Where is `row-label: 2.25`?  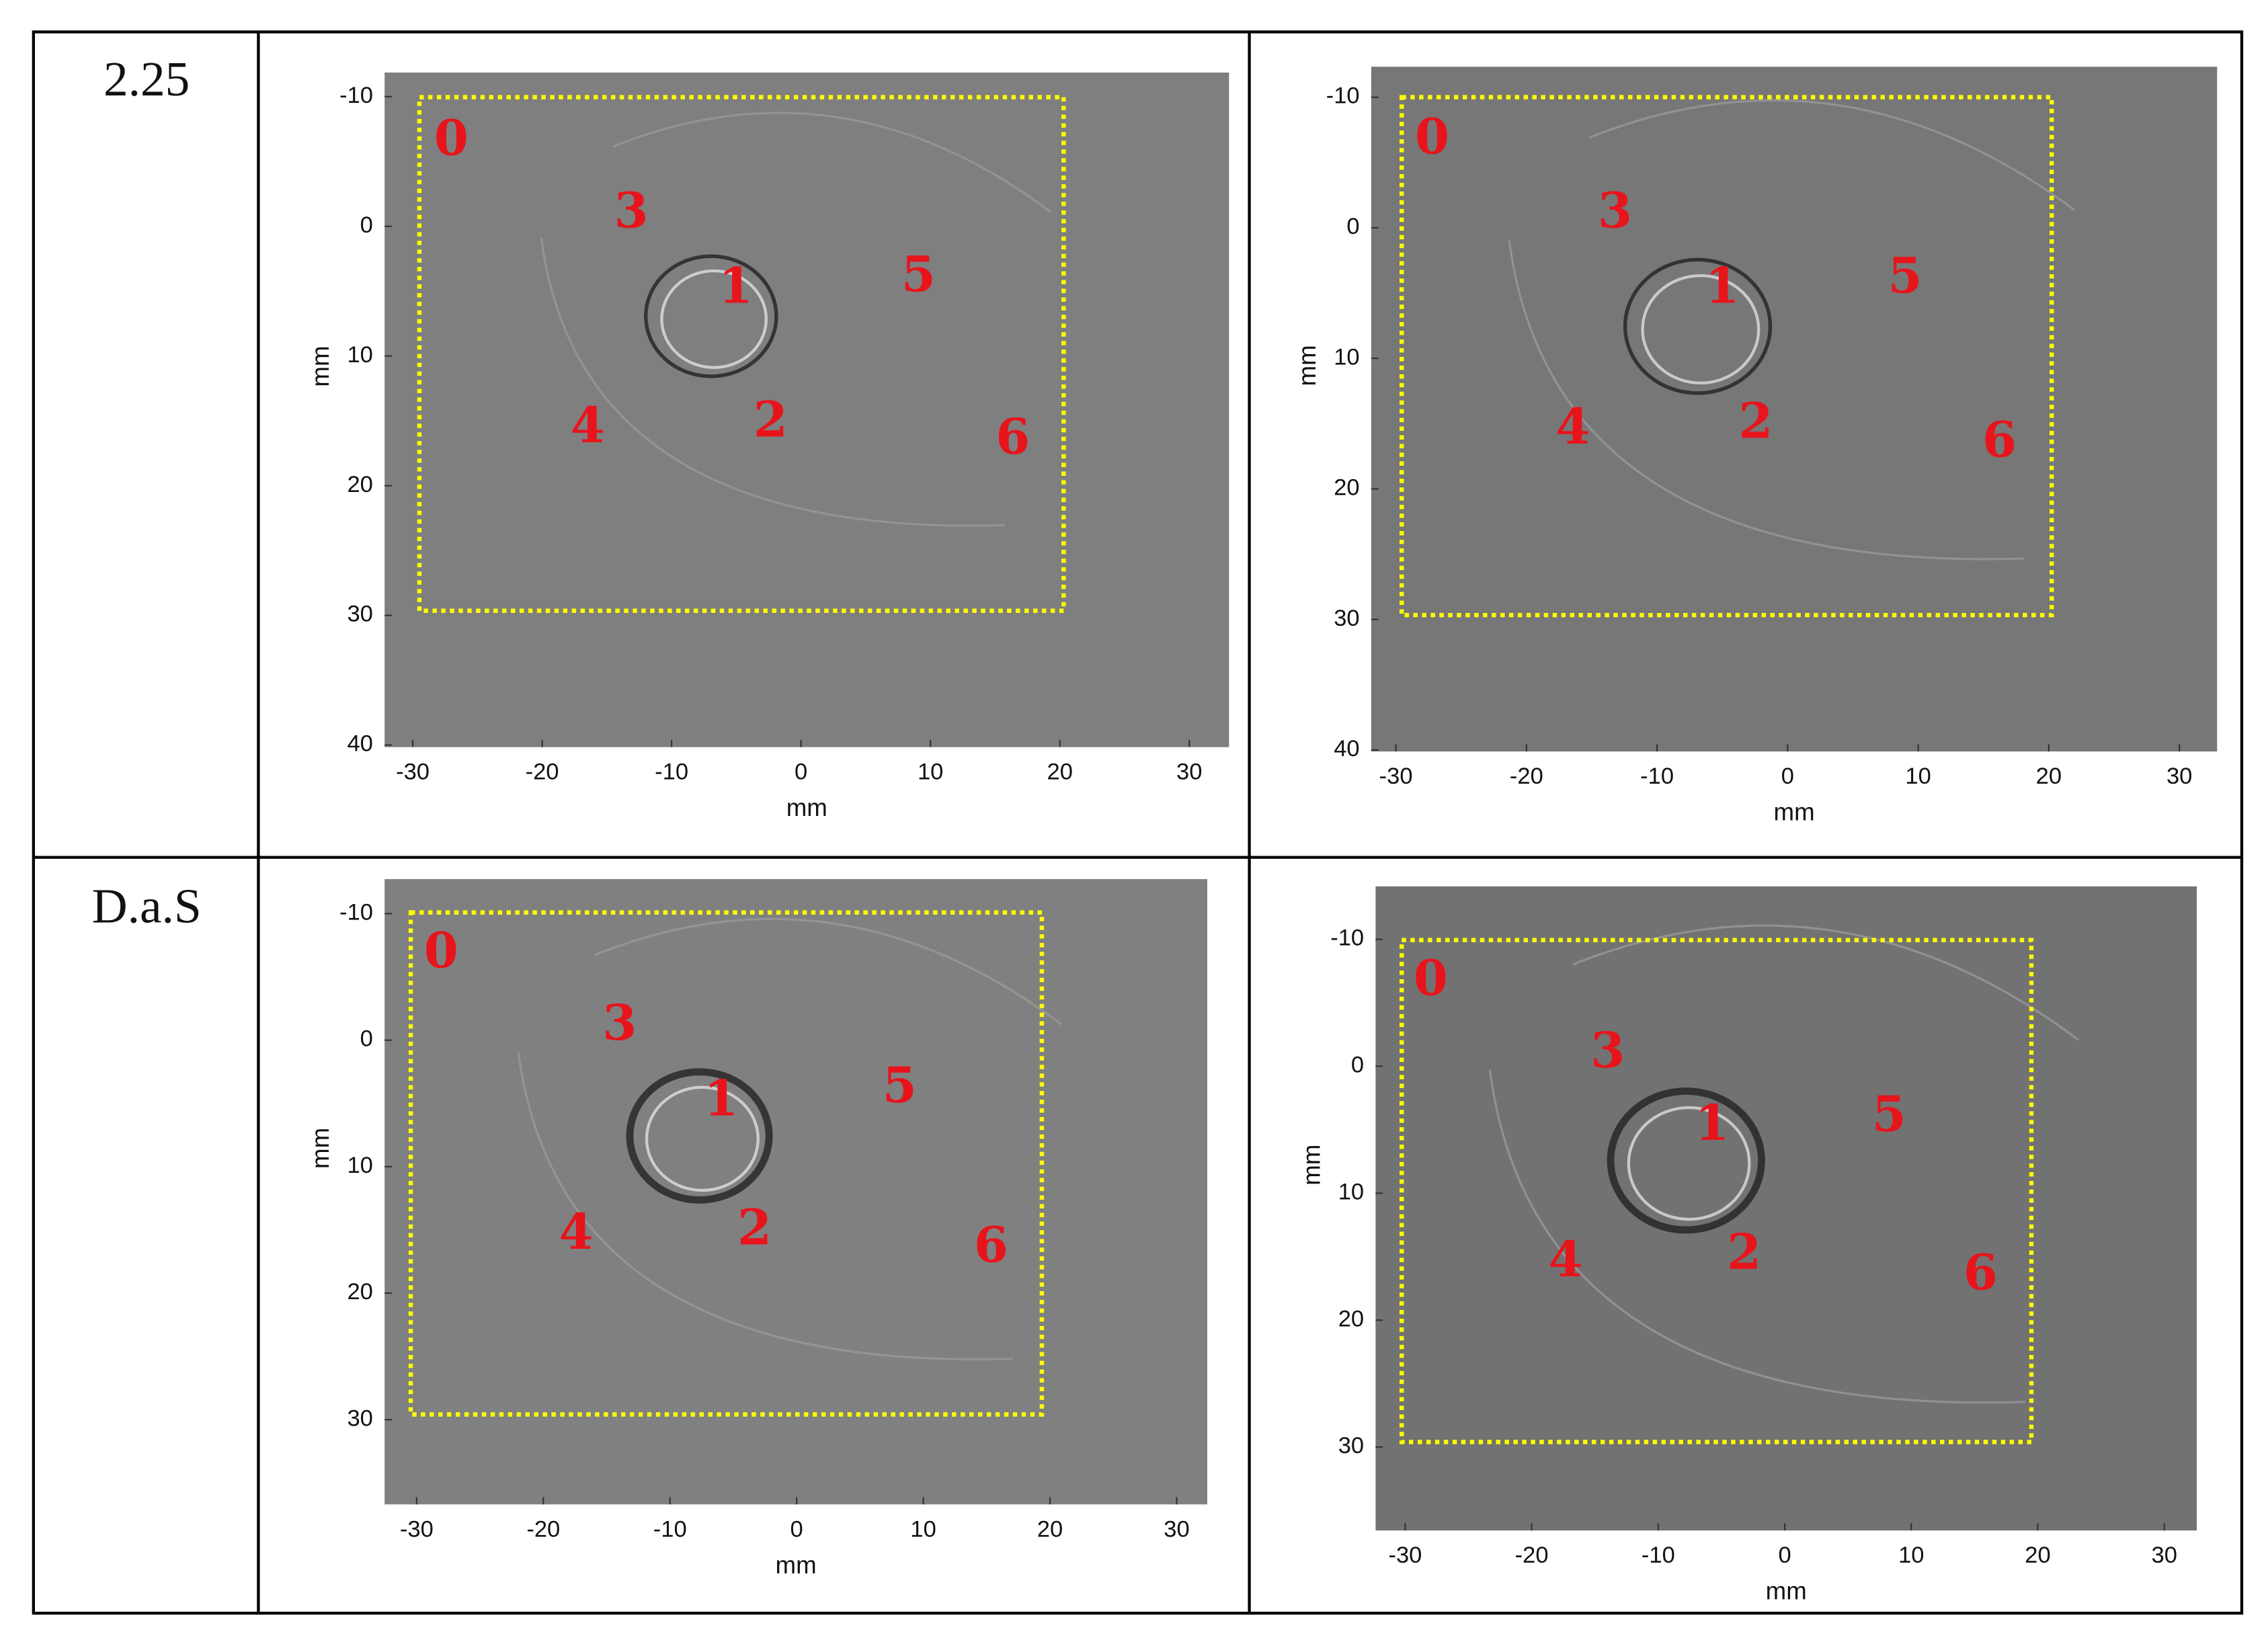 row-label: 2.25 is located at coordinates (147, 79).